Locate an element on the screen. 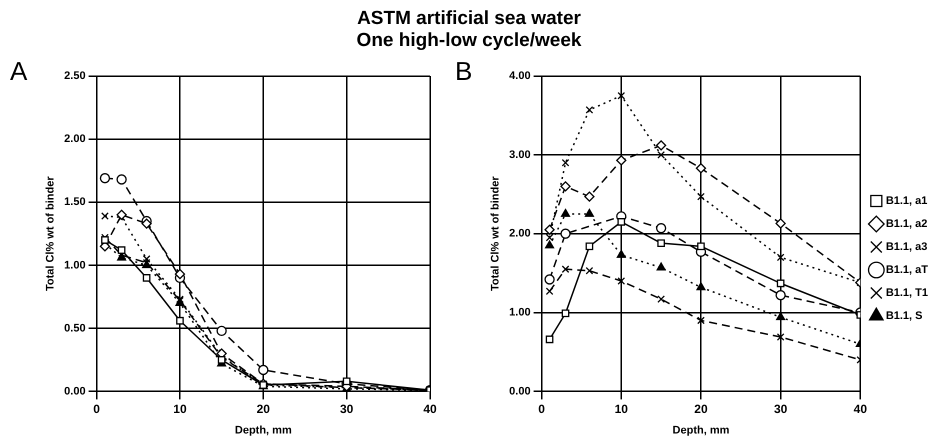 The height and width of the screenshot is (444, 938). y-tick-label: 3.00 is located at coordinates (520, 154).